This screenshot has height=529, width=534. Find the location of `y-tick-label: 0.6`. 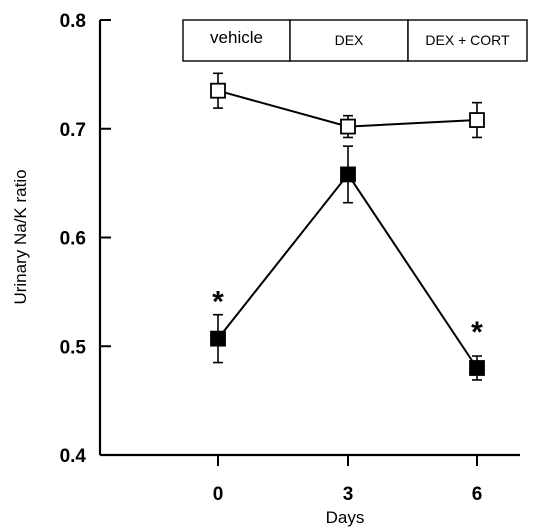

y-tick-label: 0.6 is located at coordinates (73, 239).